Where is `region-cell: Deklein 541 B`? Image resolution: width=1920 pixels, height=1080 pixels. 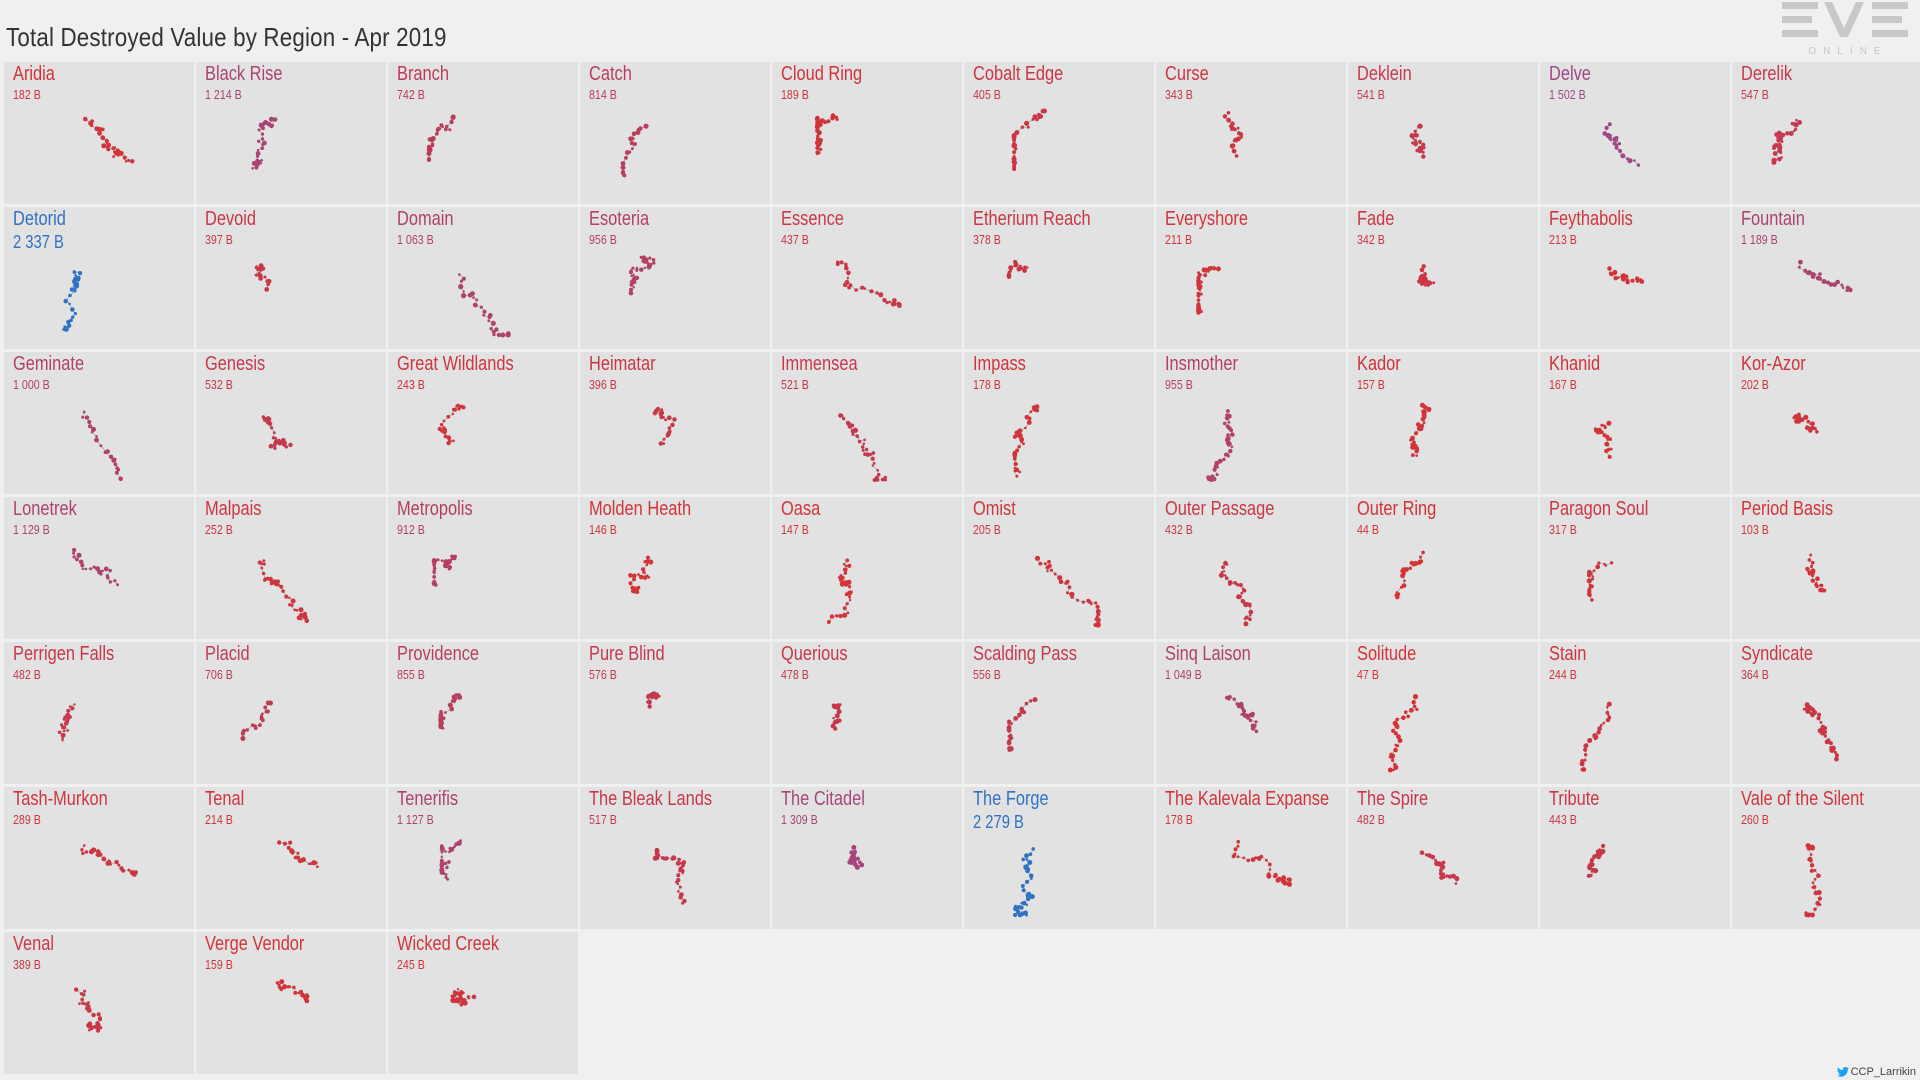 region-cell: Deklein 541 B is located at coordinates (1443, 133).